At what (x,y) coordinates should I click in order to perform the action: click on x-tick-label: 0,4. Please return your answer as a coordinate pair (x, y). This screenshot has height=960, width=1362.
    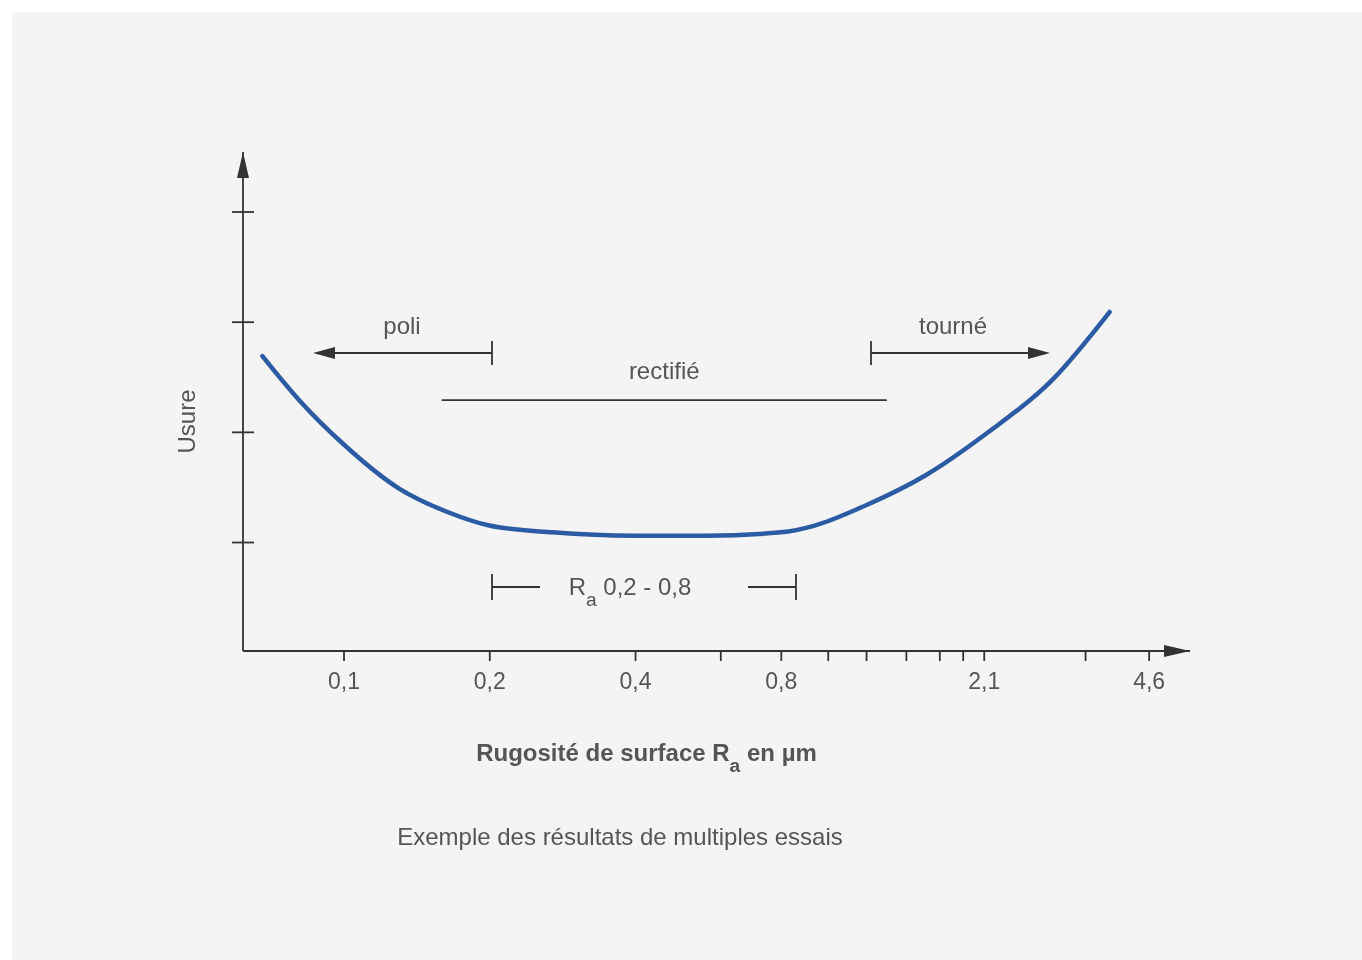
    Looking at the image, I should click on (635, 681).